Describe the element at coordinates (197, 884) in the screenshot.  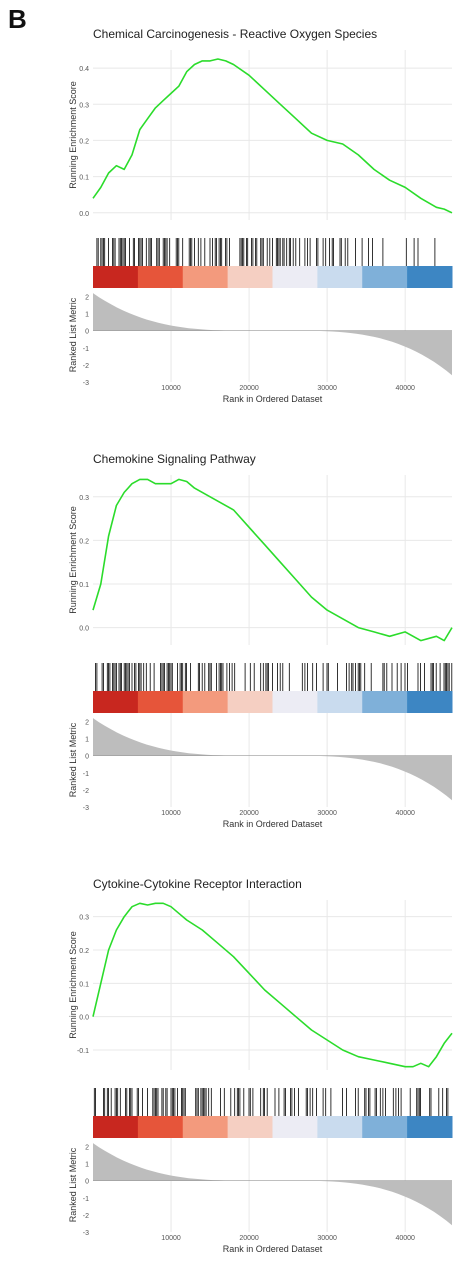
I see `chart-title: Cytokine-Cytokine Receptor Interaction` at that location.